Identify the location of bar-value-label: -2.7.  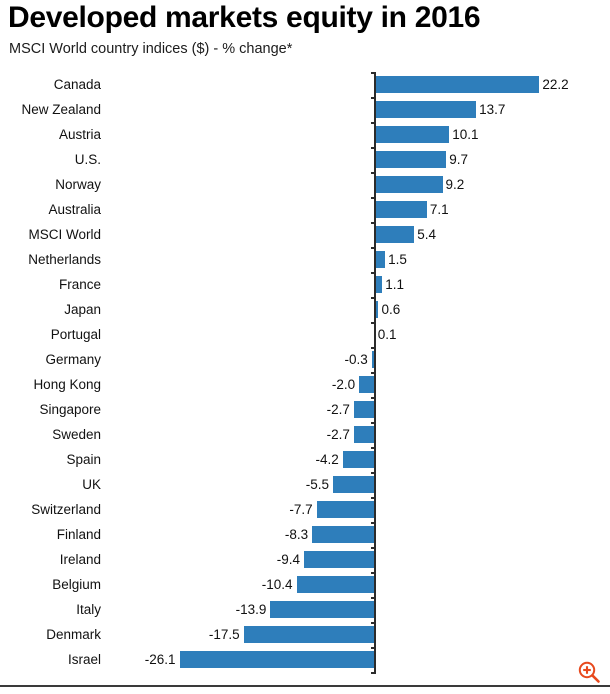
(338, 409).